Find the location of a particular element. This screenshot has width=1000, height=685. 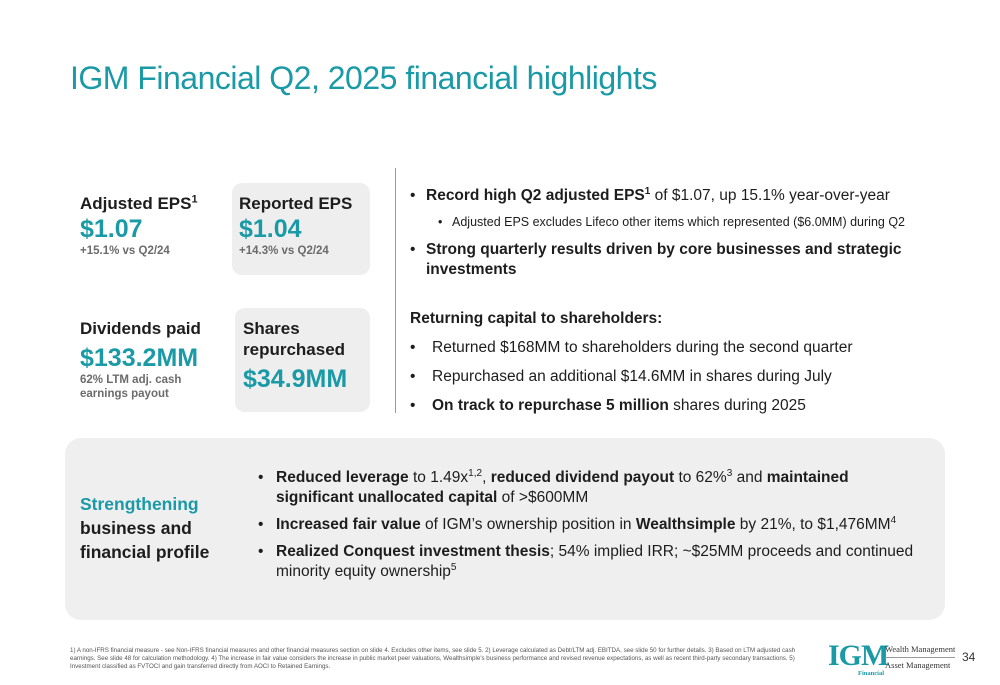

adjusted-eps-change: +15.1% vs Q2/24 is located at coordinates (125, 251).